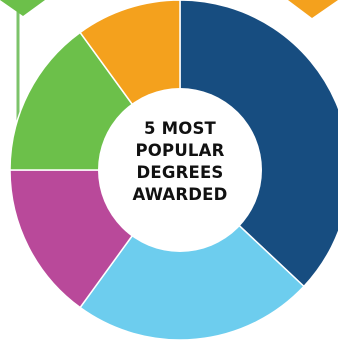 This screenshot has width=338, height=342. I want to click on chart-title-line-3: DEGREES, so click(180, 172).